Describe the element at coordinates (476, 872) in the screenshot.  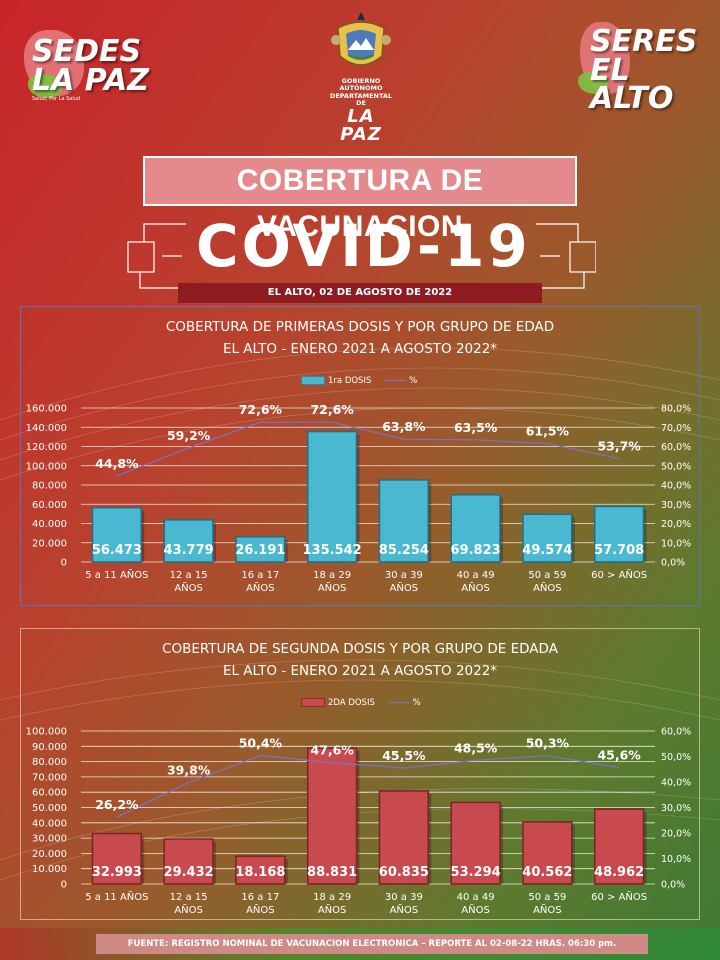
I see `bar-value-label: 53.294` at that location.